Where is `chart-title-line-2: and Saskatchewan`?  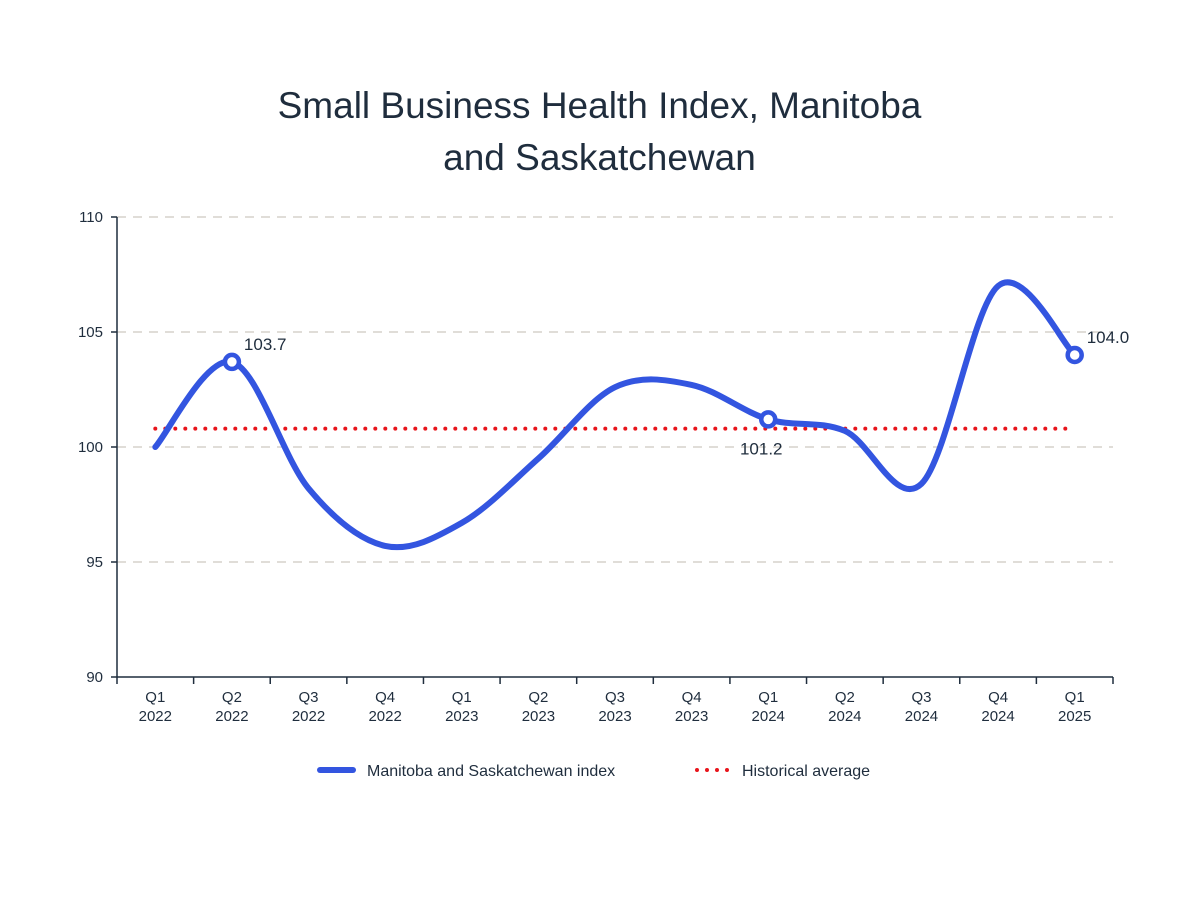 chart-title-line-2: and Saskatchewan is located at coordinates (599, 157).